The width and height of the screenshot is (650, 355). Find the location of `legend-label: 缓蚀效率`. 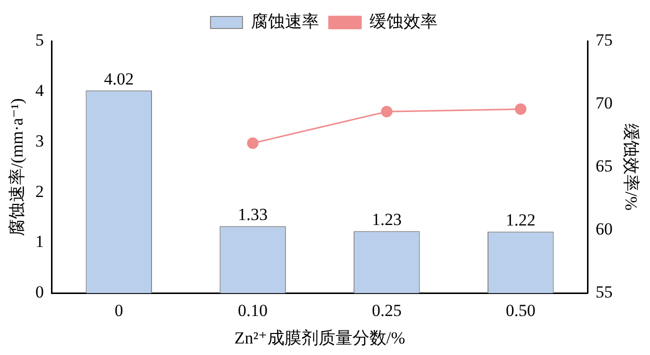

legend-label: 缓蚀效率 is located at coordinates (404, 21).